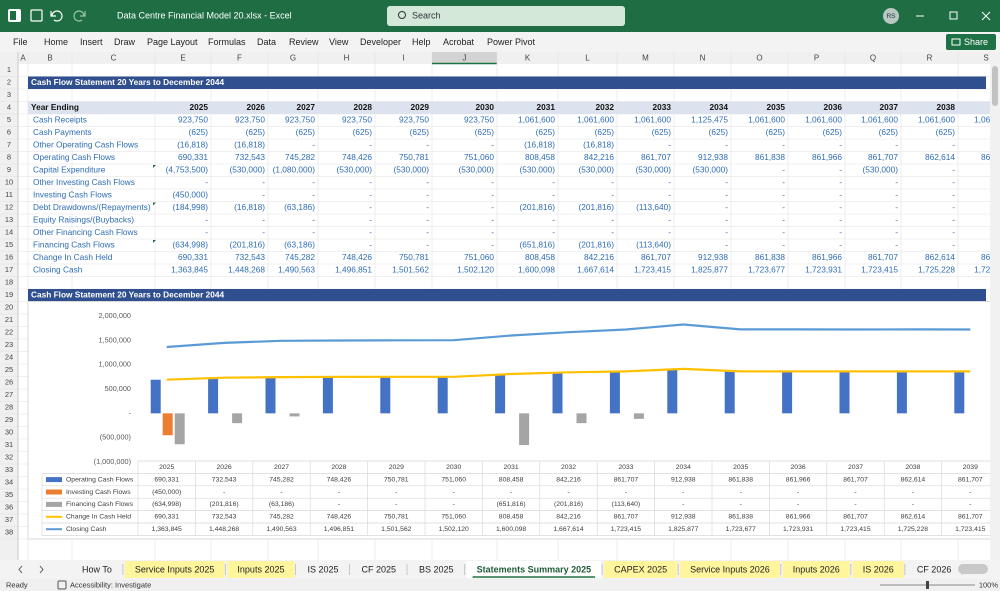 The image size is (1000, 591). I want to click on sheet-tab: BS 2025, so click(436, 569).